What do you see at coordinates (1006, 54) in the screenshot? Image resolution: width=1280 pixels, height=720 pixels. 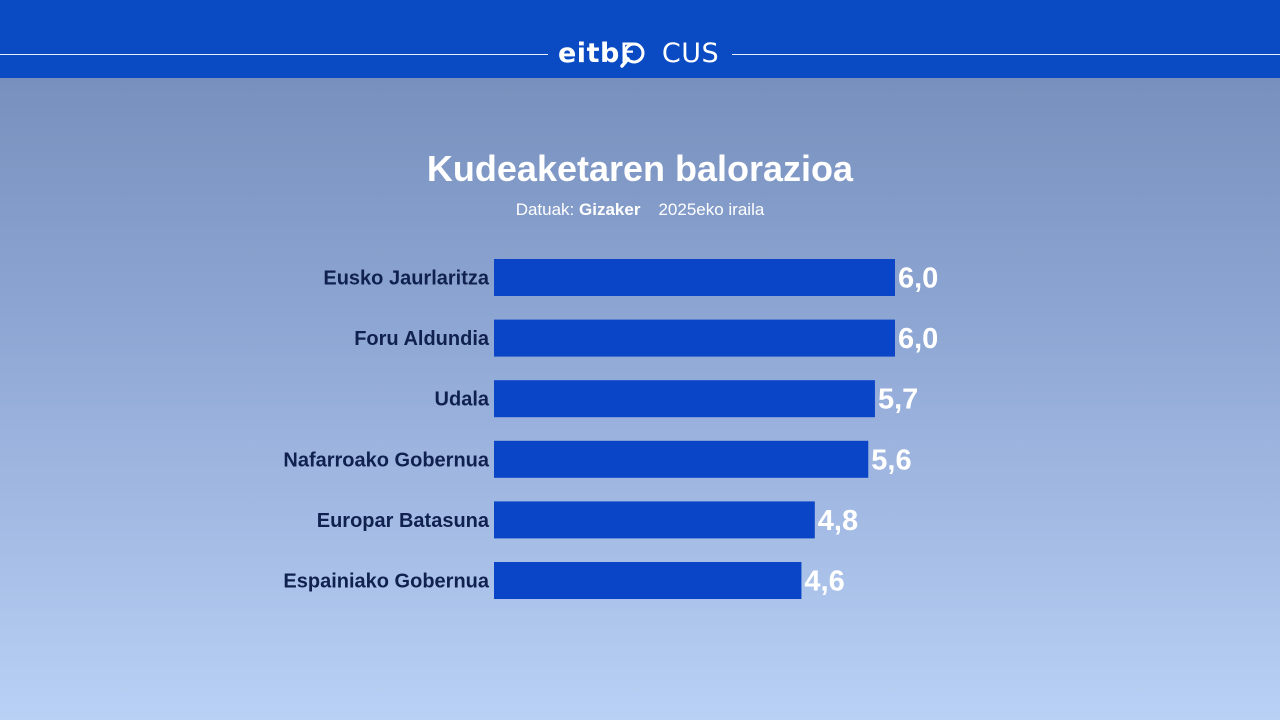 I see `banner-rule-right` at bounding box center [1006, 54].